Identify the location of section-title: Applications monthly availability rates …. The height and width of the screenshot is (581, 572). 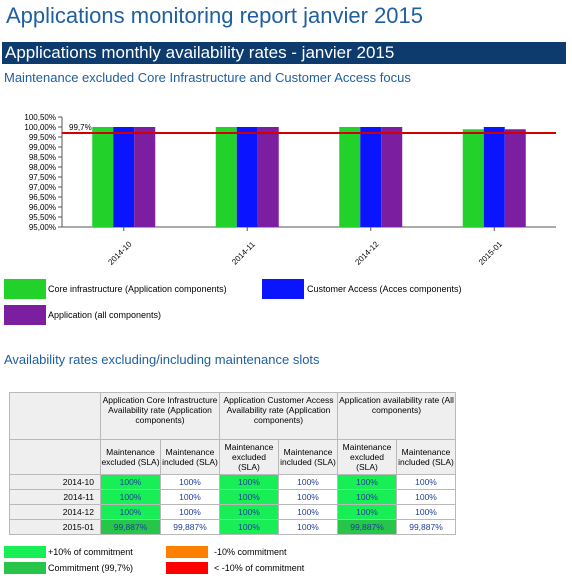
(284, 53).